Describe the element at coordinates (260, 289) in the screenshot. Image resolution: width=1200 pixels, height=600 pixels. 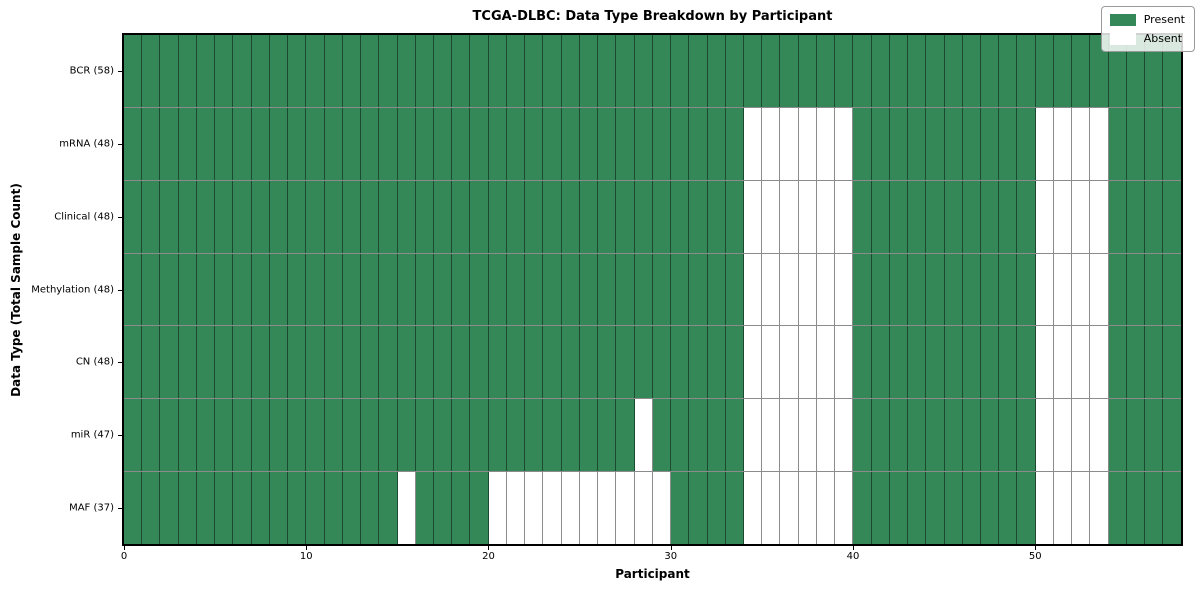
I see `cell-r3-p7` at that location.